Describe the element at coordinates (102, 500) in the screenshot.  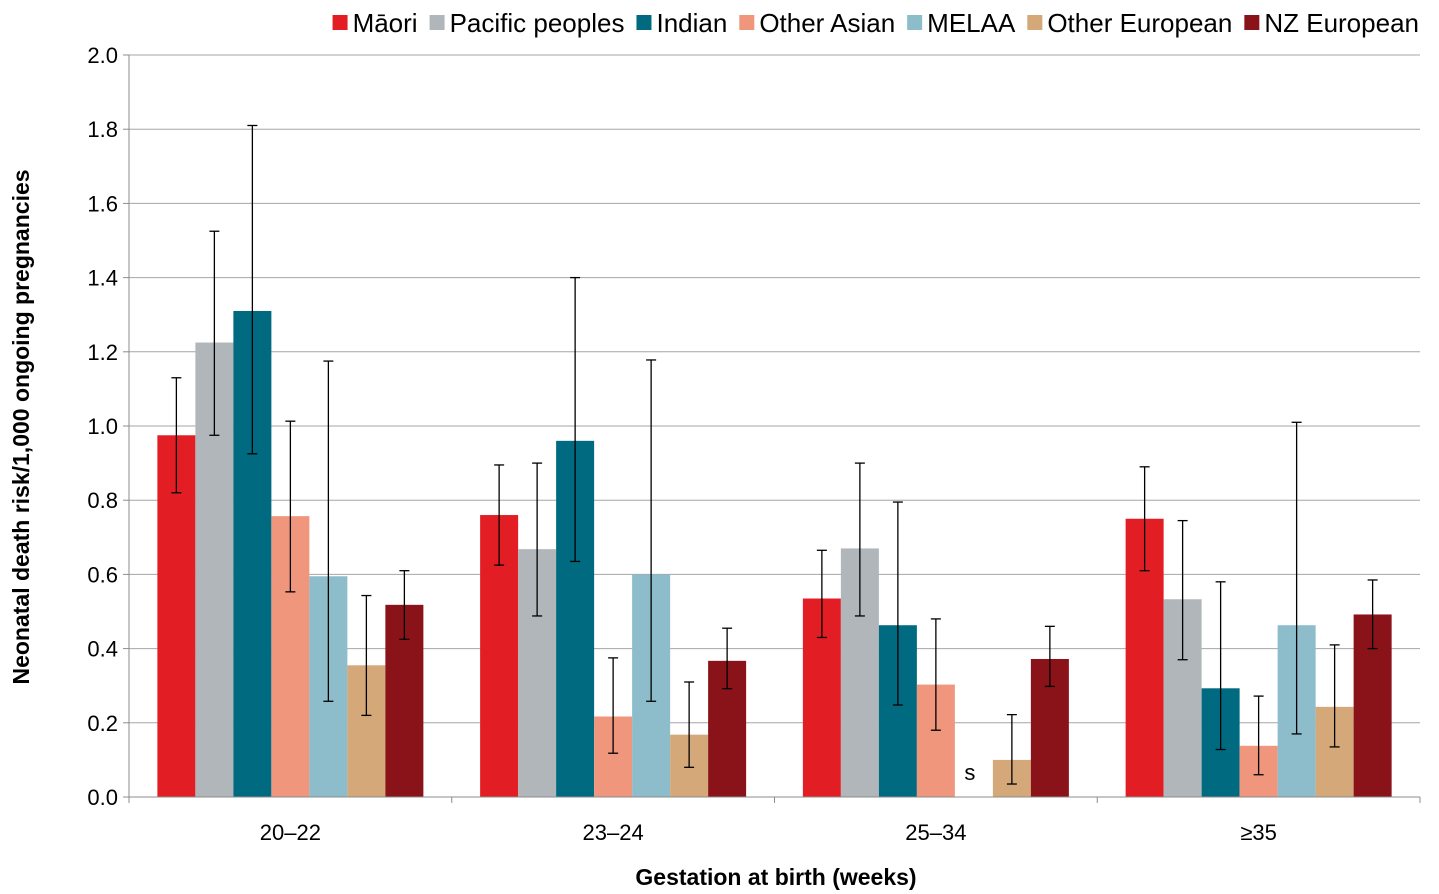
I see `y-tick-label: 0.8` at that location.